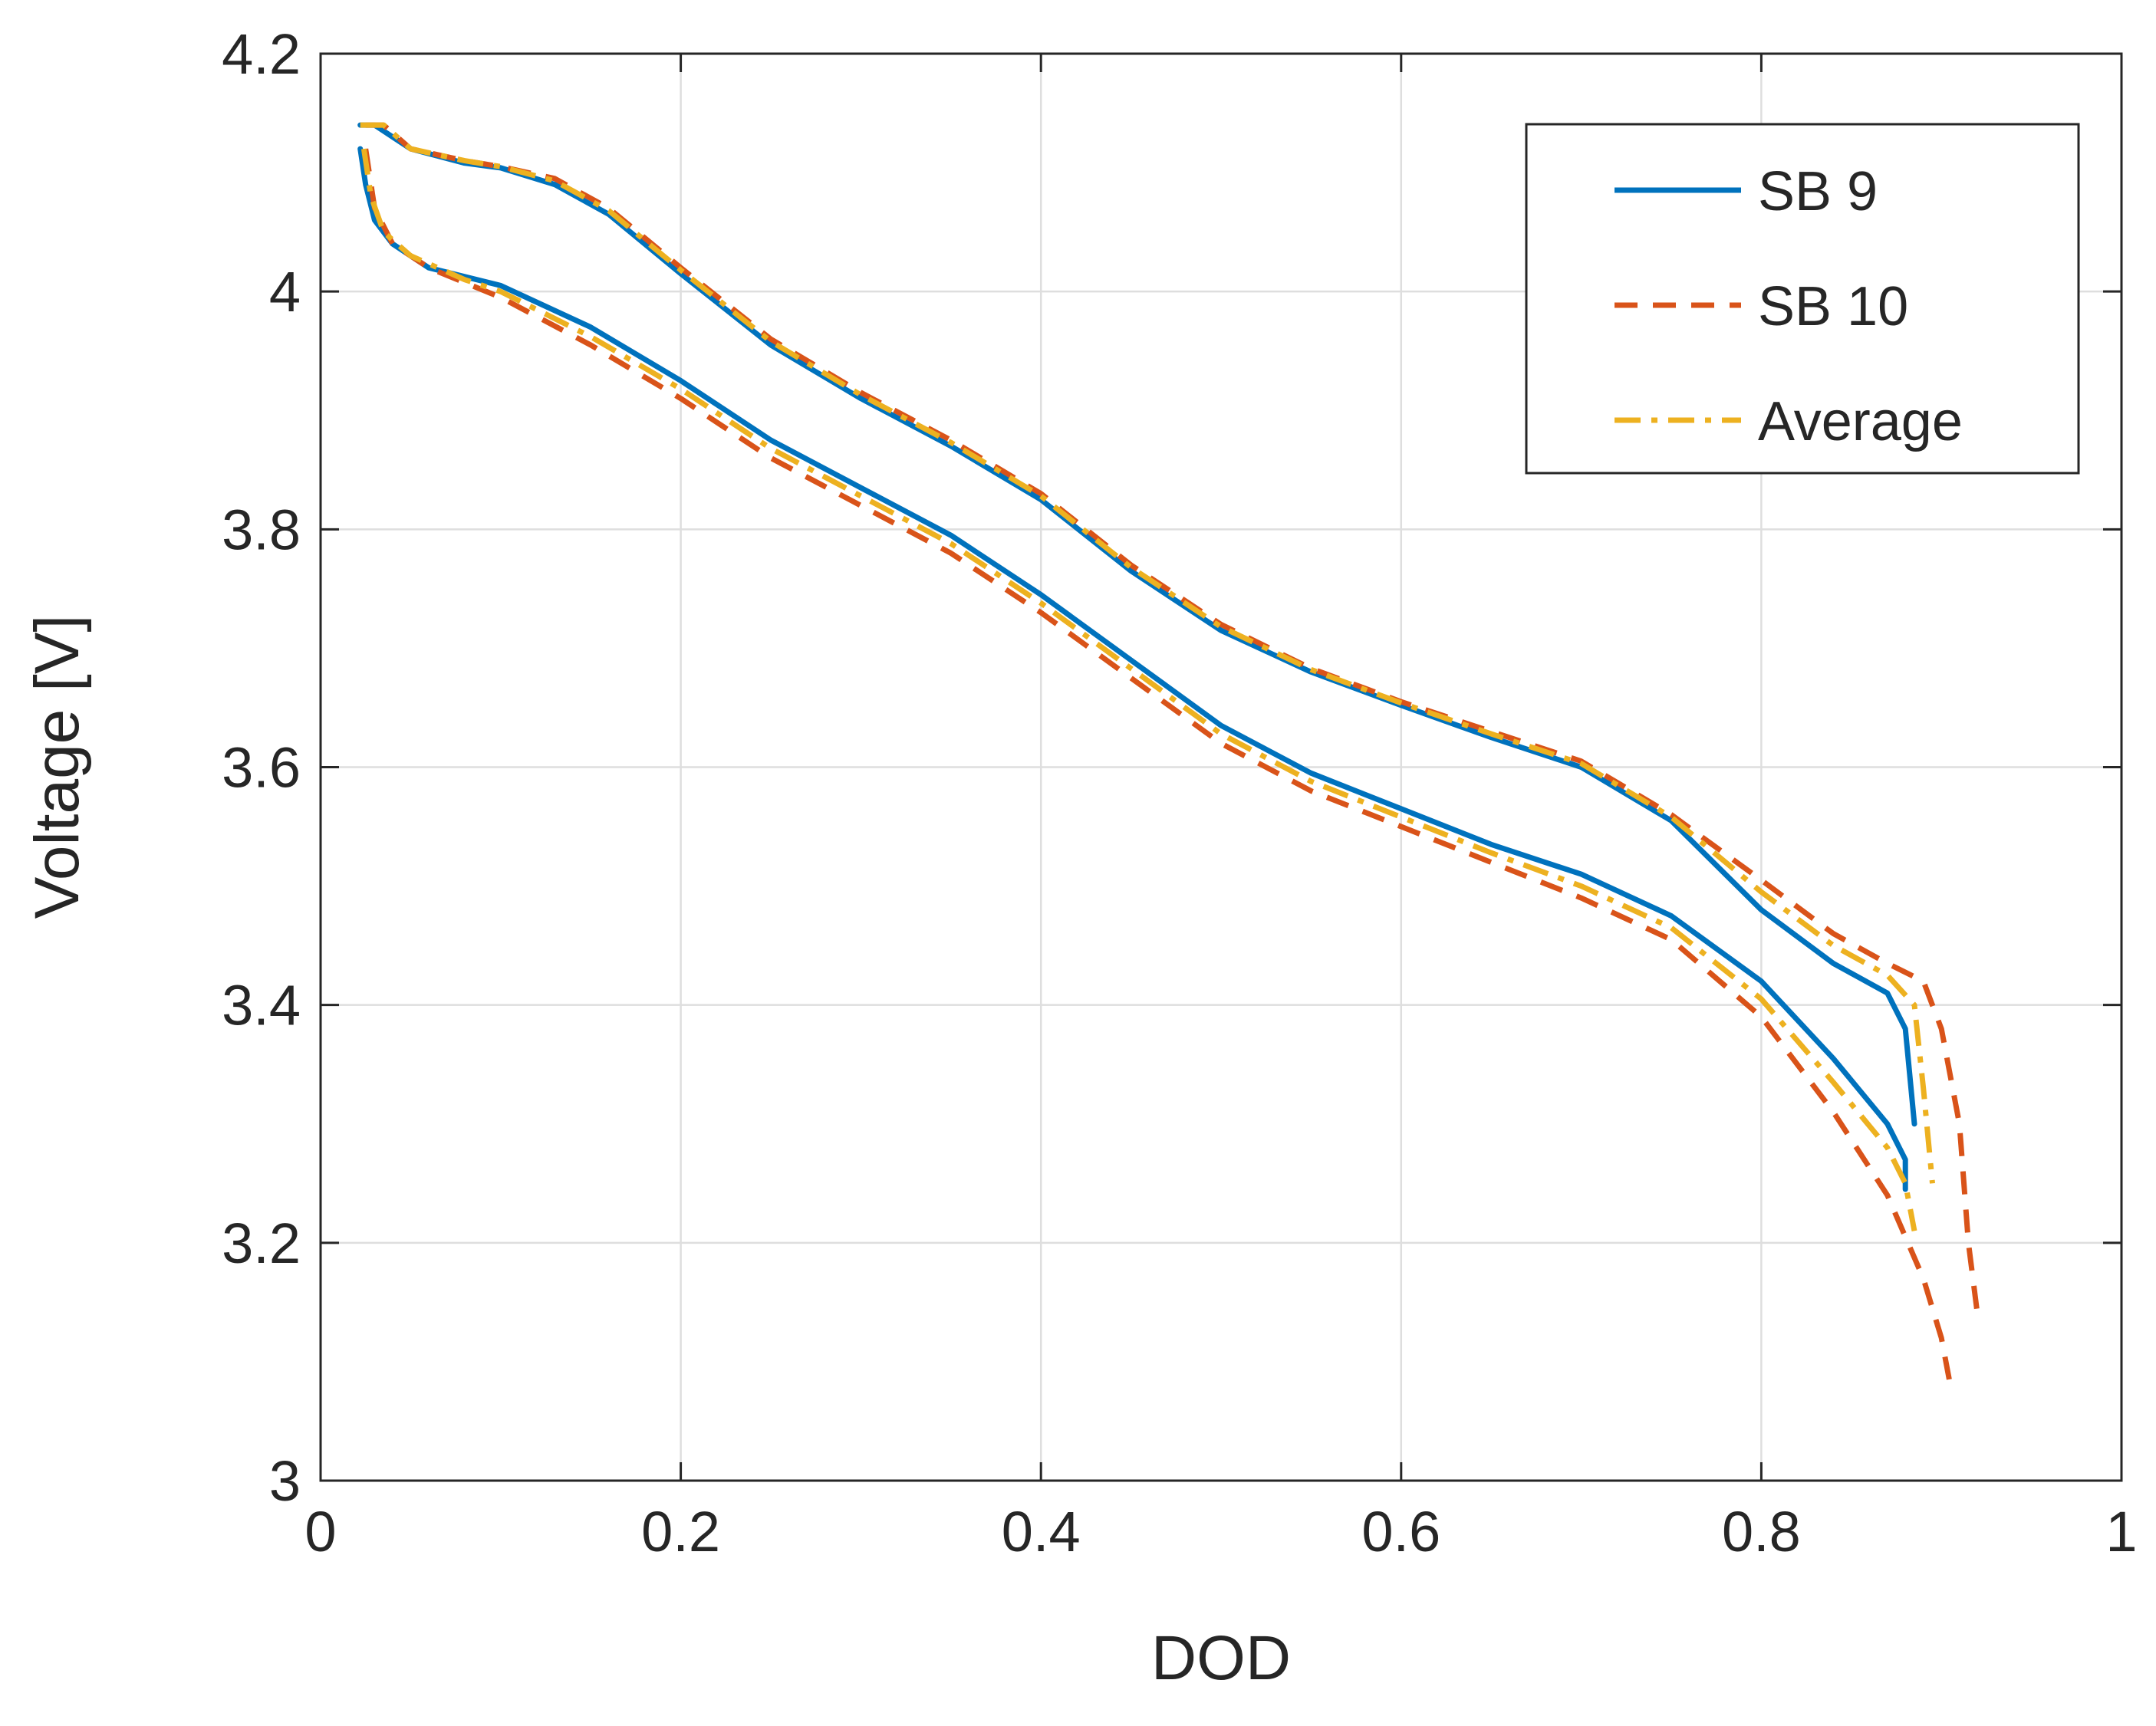 The image size is (2156, 1726). I want to click on y-tick-label: 4.2, so click(261, 54).